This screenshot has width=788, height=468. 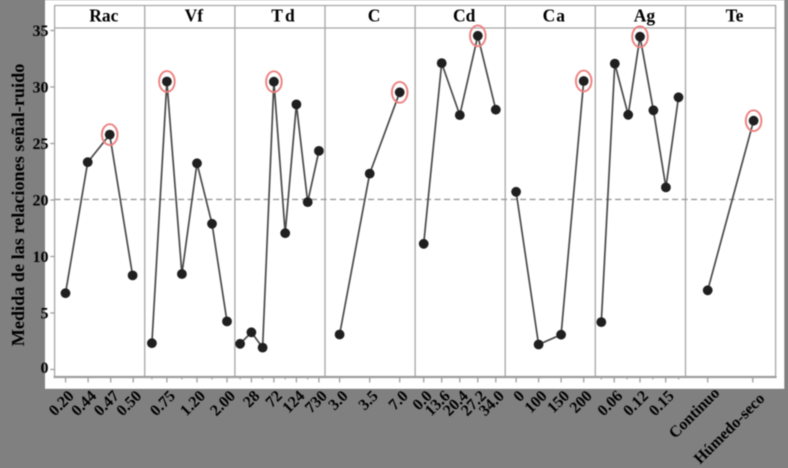 I want to click on svg-text: 25, so click(x=41, y=144).